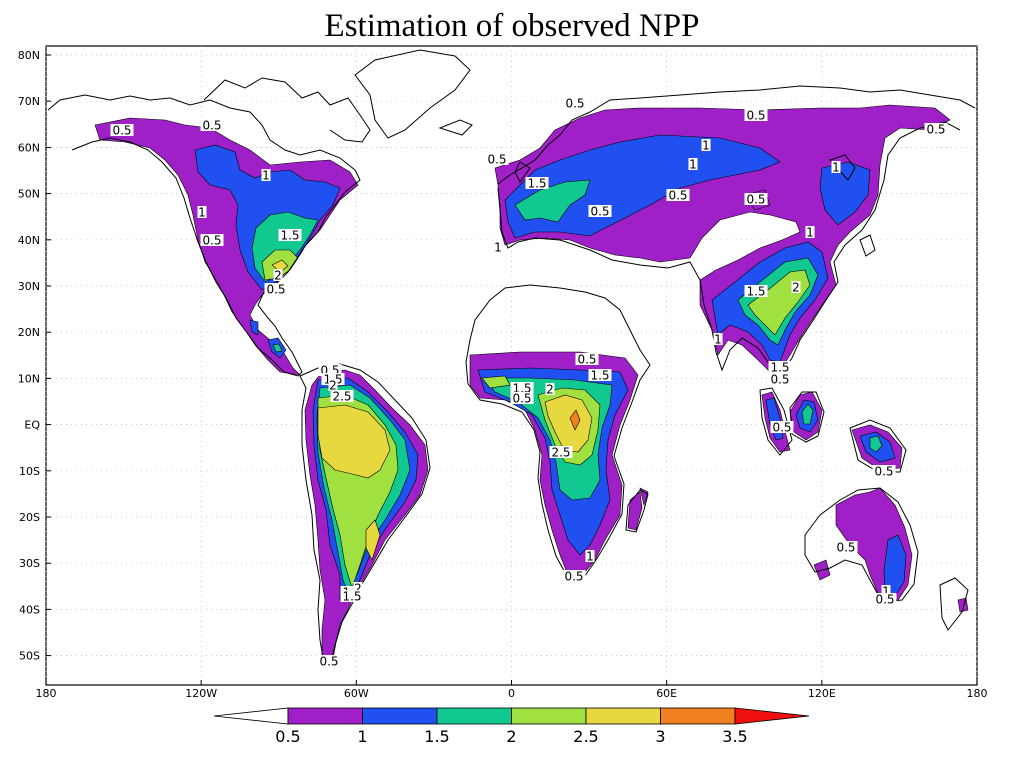  What do you see at coordinates (29, 101) in the screenshot?
I see `lat-label: 70N` at bounding box center [29, 101].